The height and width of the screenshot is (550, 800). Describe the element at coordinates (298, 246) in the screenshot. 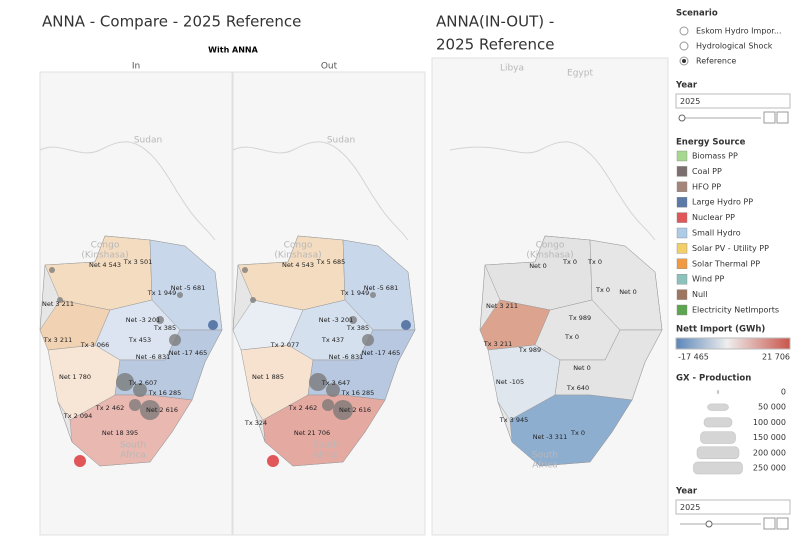

I see `base-label: Congo` at that location.